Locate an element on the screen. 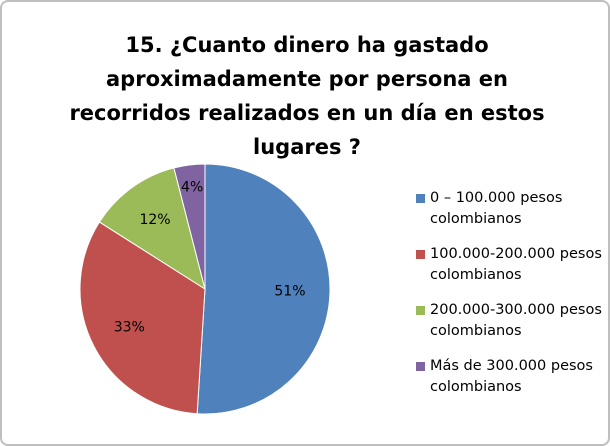  data-label: 51% is located at coordinates (289, 292).